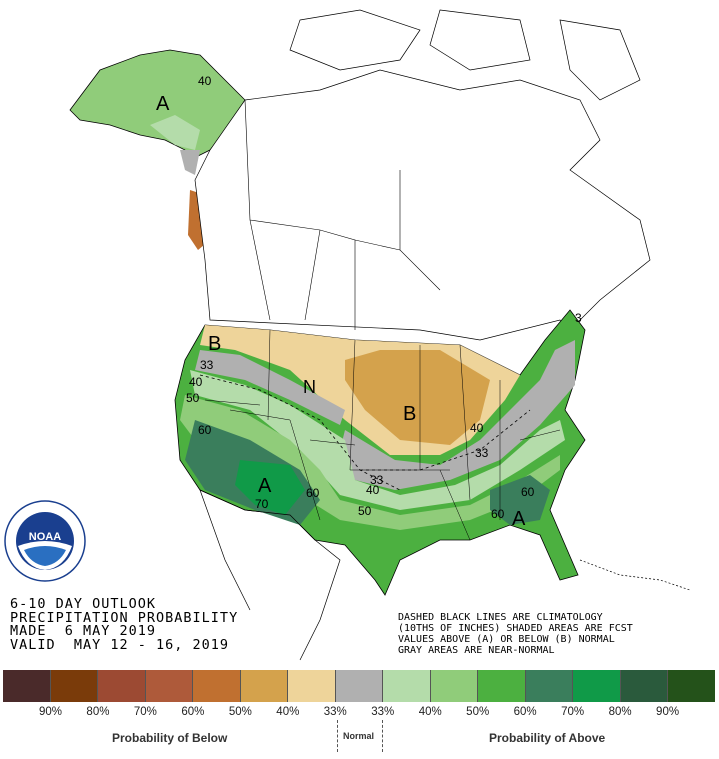 Image resolution: width=719 pixels, height=759 pixels. What do you see at coordinates (193, 398) in the screenshot?
I see `label-50a: 50` at bounding box center [193, 398].